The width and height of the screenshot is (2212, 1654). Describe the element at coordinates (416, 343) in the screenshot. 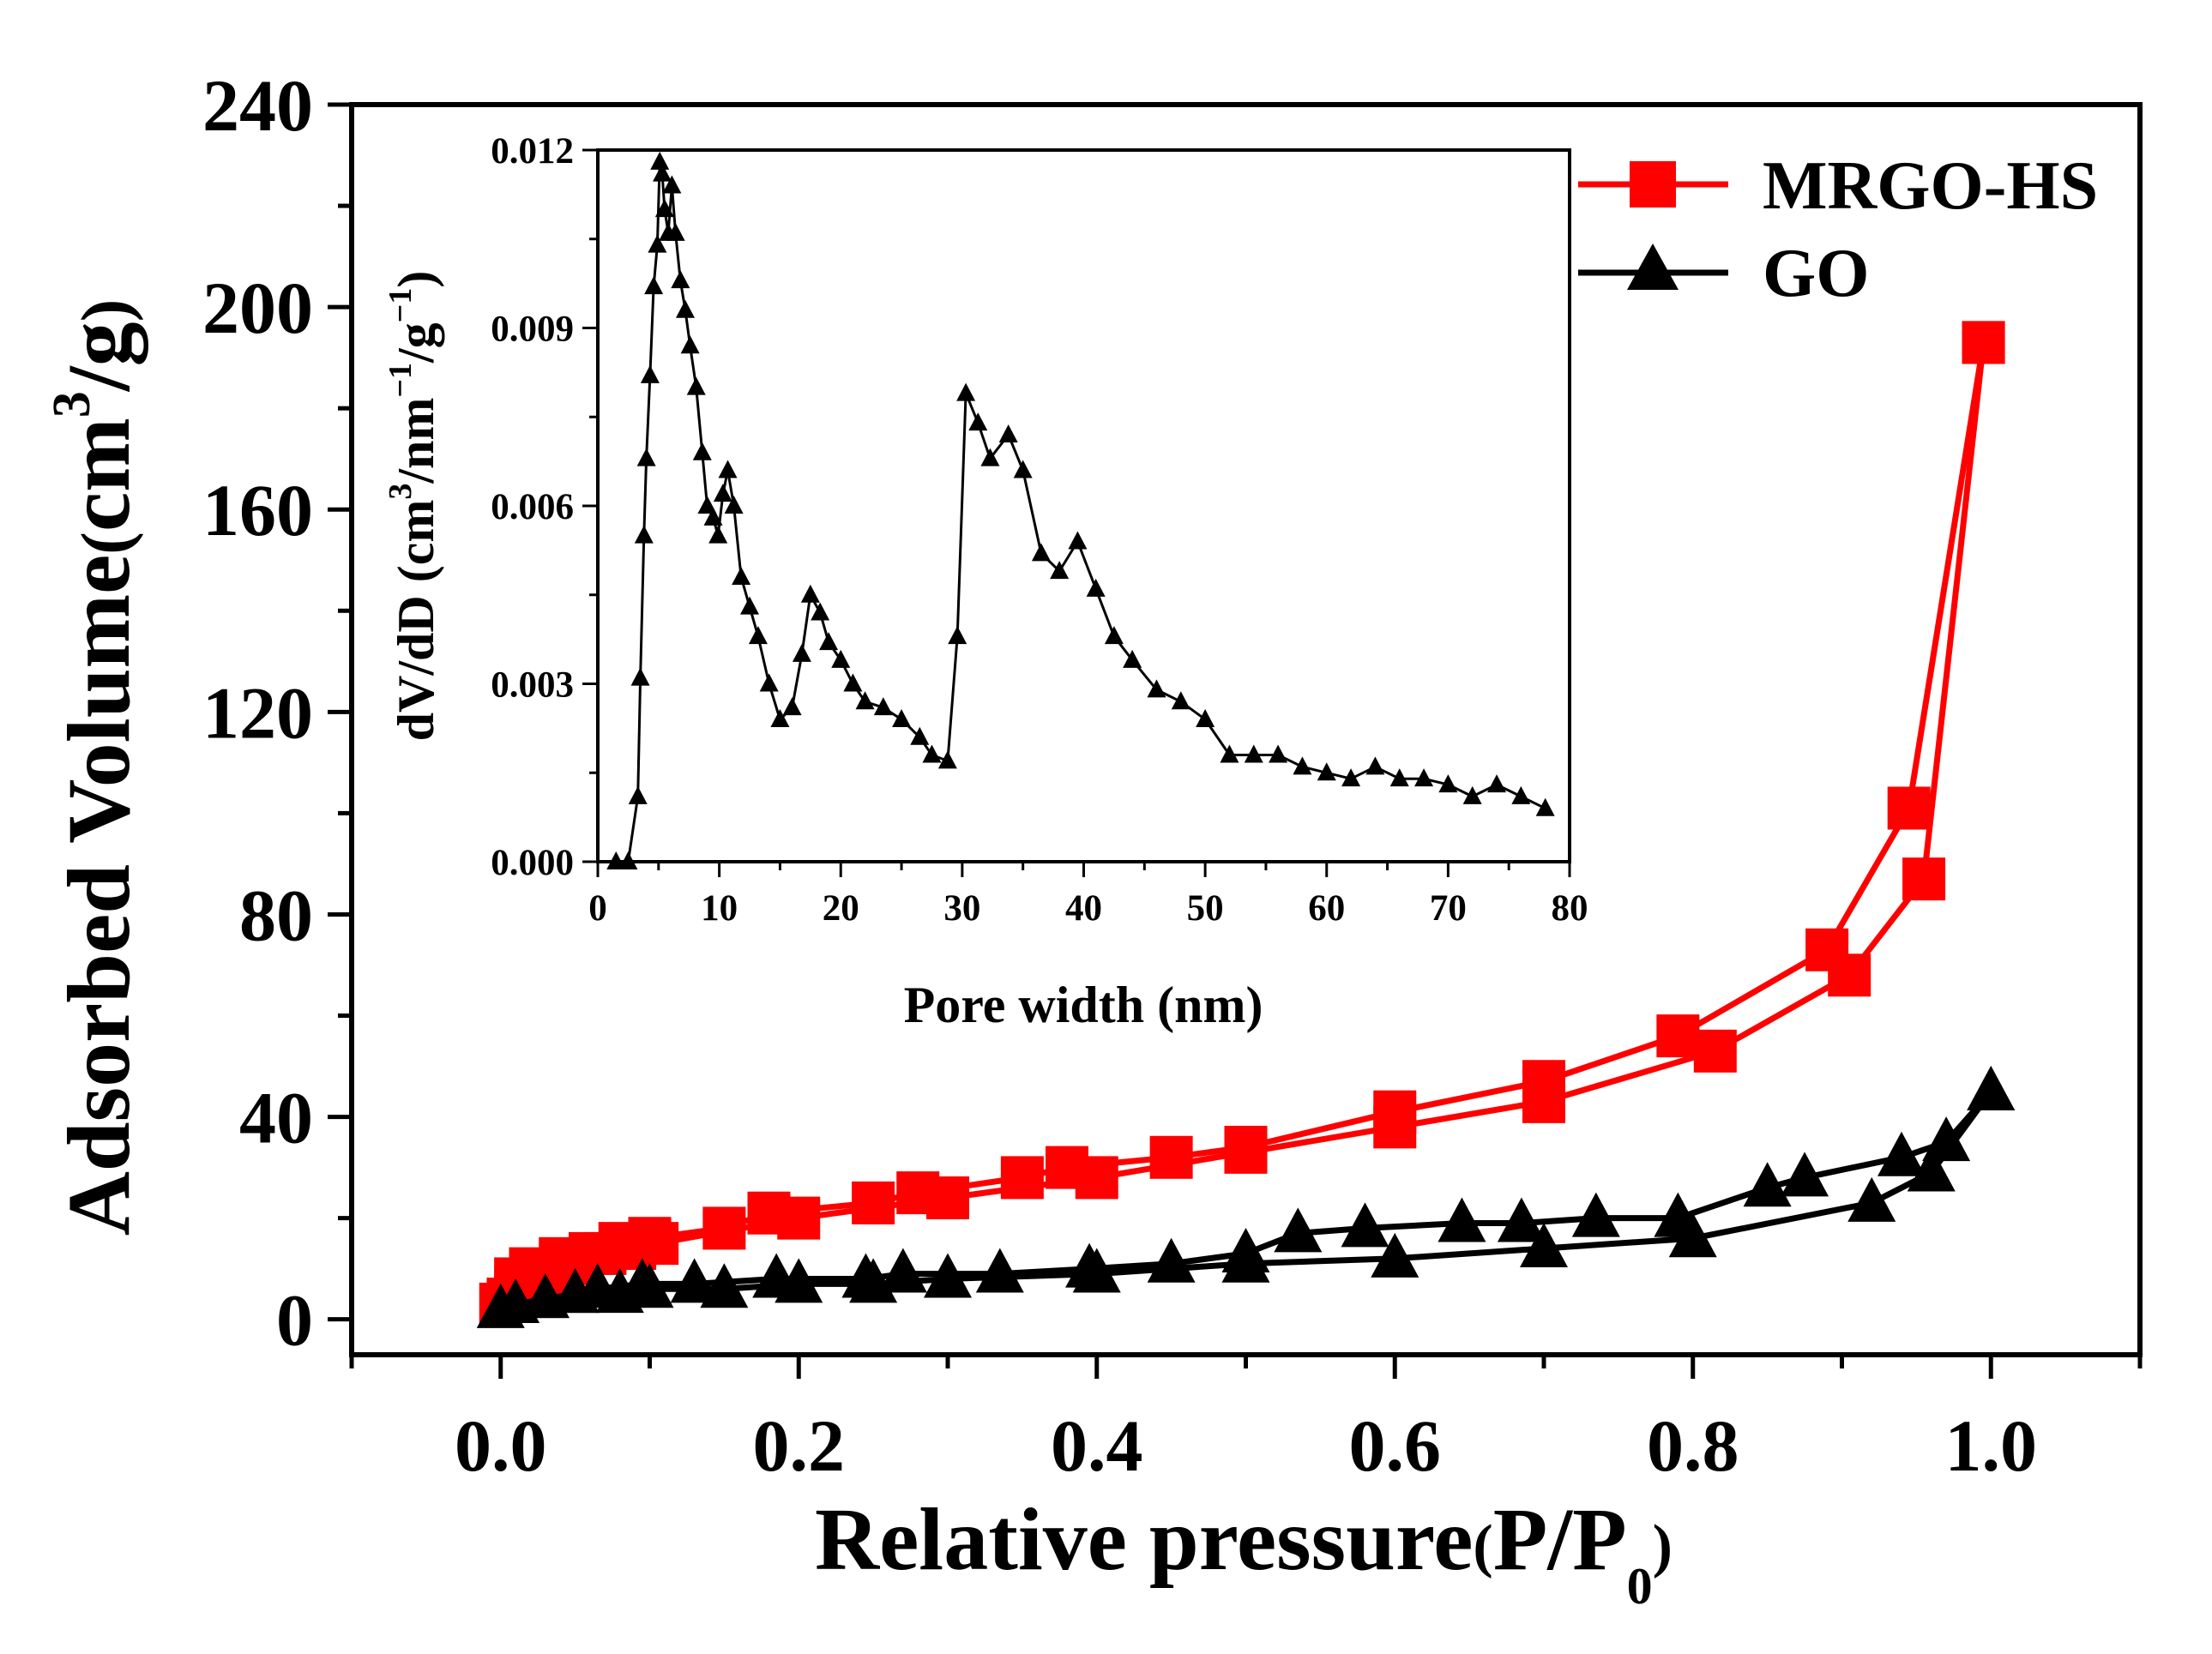

I see `inset-ylabel-mid2: /g` at that location.